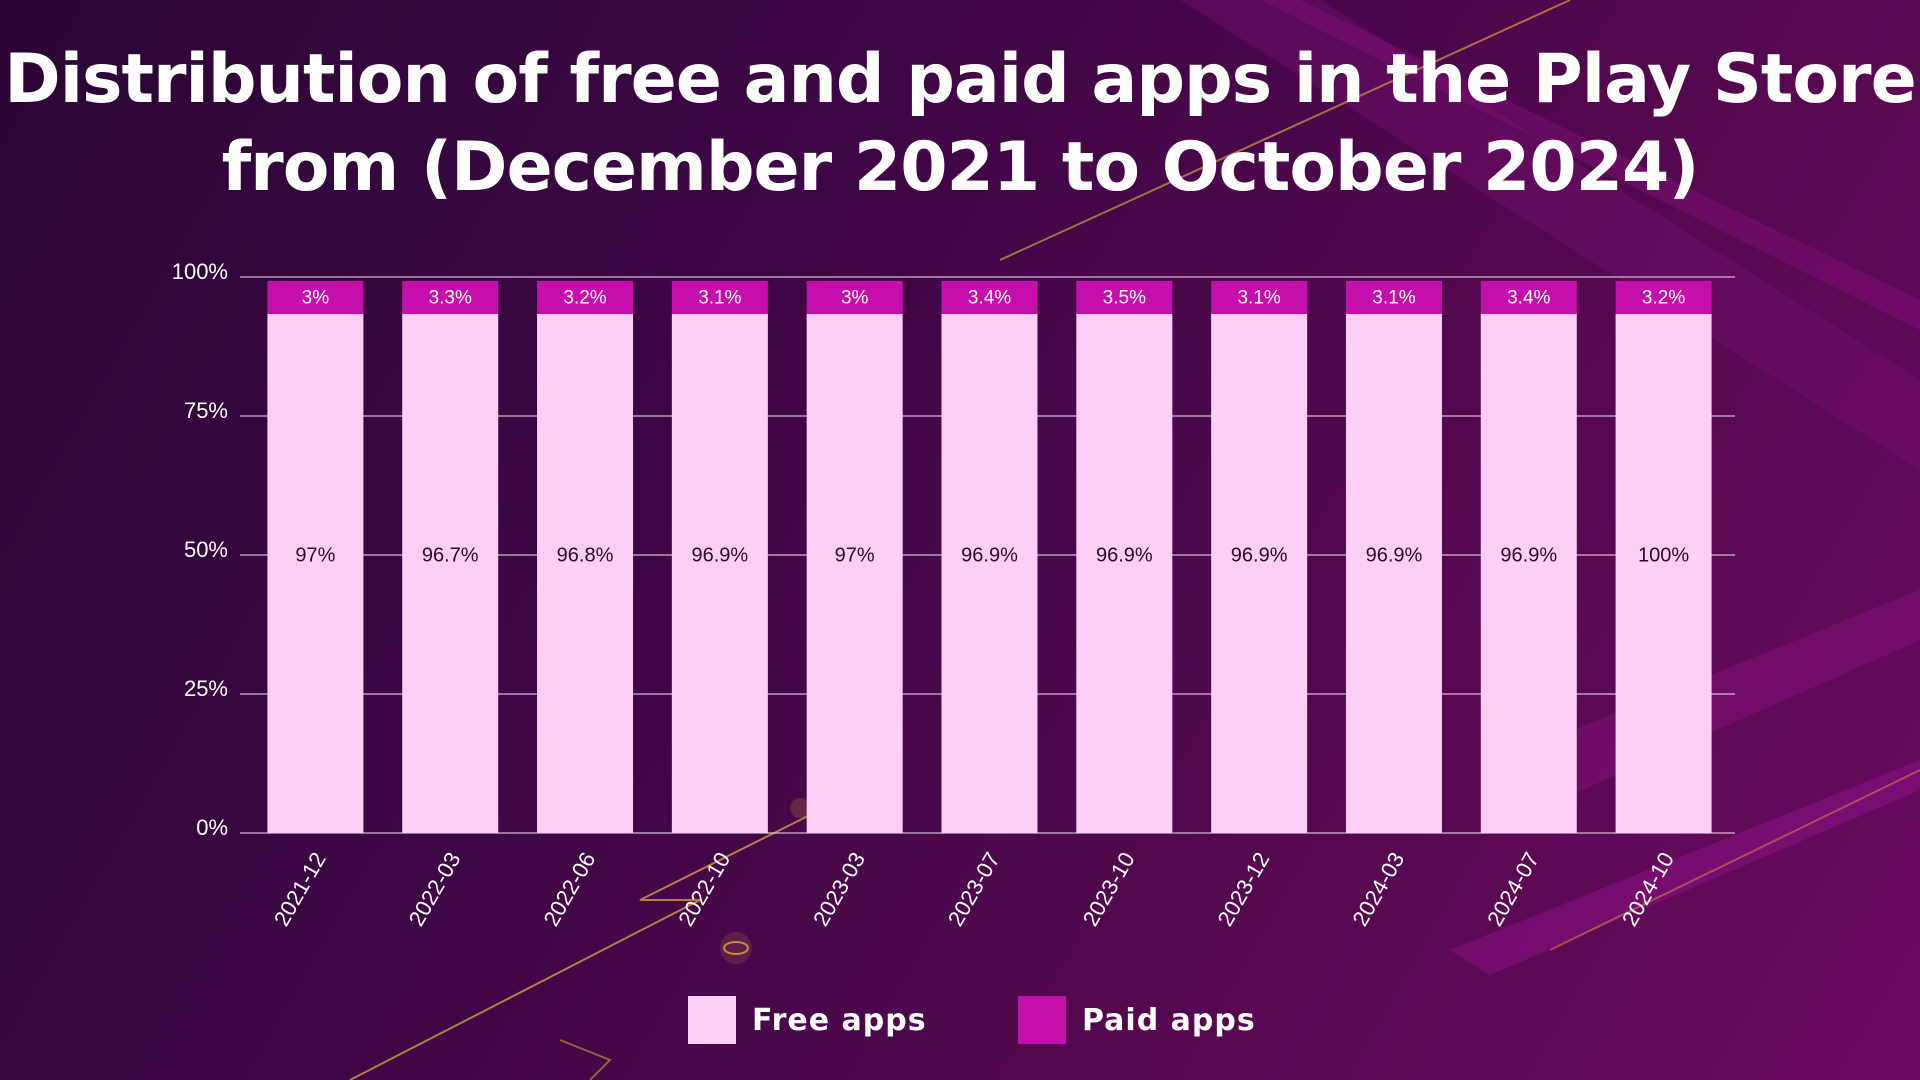 This screenshot has width=1920, height=1080. Describe the element at coordinates (1648, 889) in the screenshot. I see `x-tick-label: 2024-10` at that location.